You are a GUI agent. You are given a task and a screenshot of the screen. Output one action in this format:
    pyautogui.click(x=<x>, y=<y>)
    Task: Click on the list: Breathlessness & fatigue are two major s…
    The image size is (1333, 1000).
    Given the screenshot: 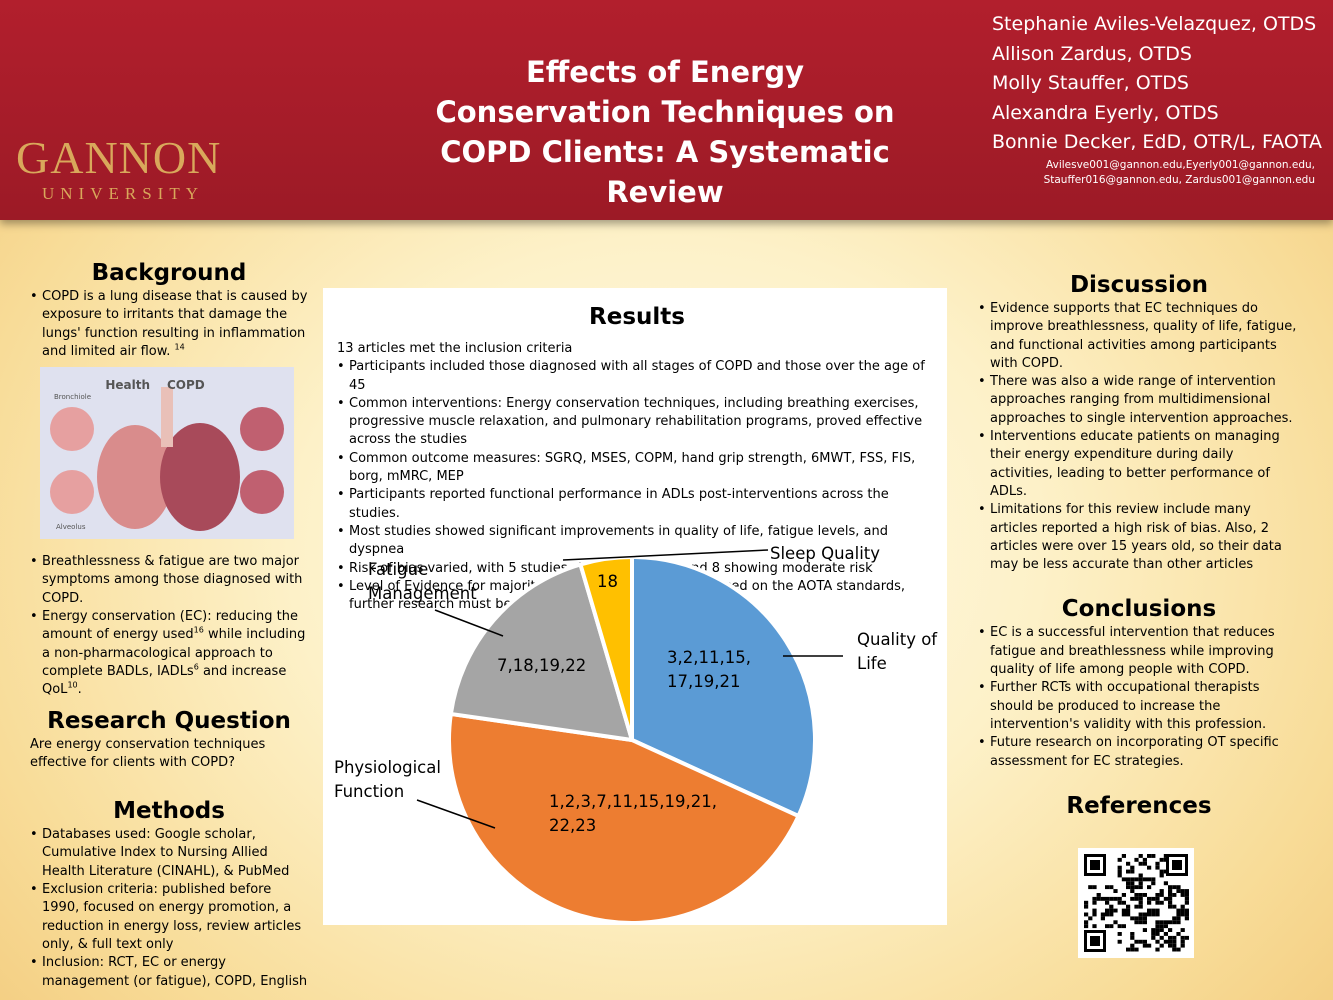 What is the action you would take?
    pyautogui.click(x=169, y=626)
    